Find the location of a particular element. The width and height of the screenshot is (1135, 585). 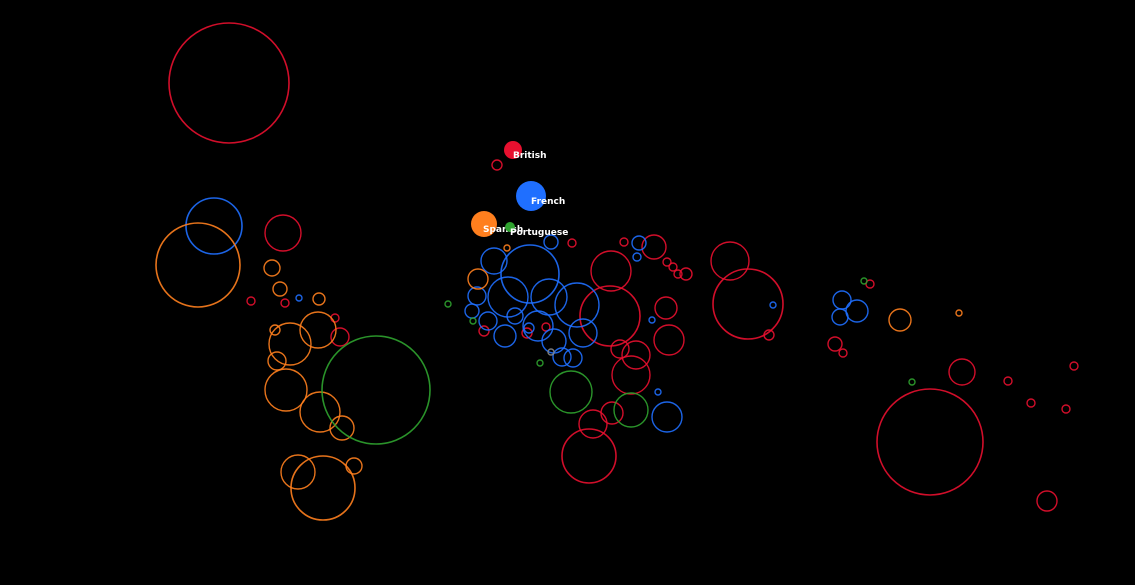

legend-marker-spanish is located at coordinates (484, 224).